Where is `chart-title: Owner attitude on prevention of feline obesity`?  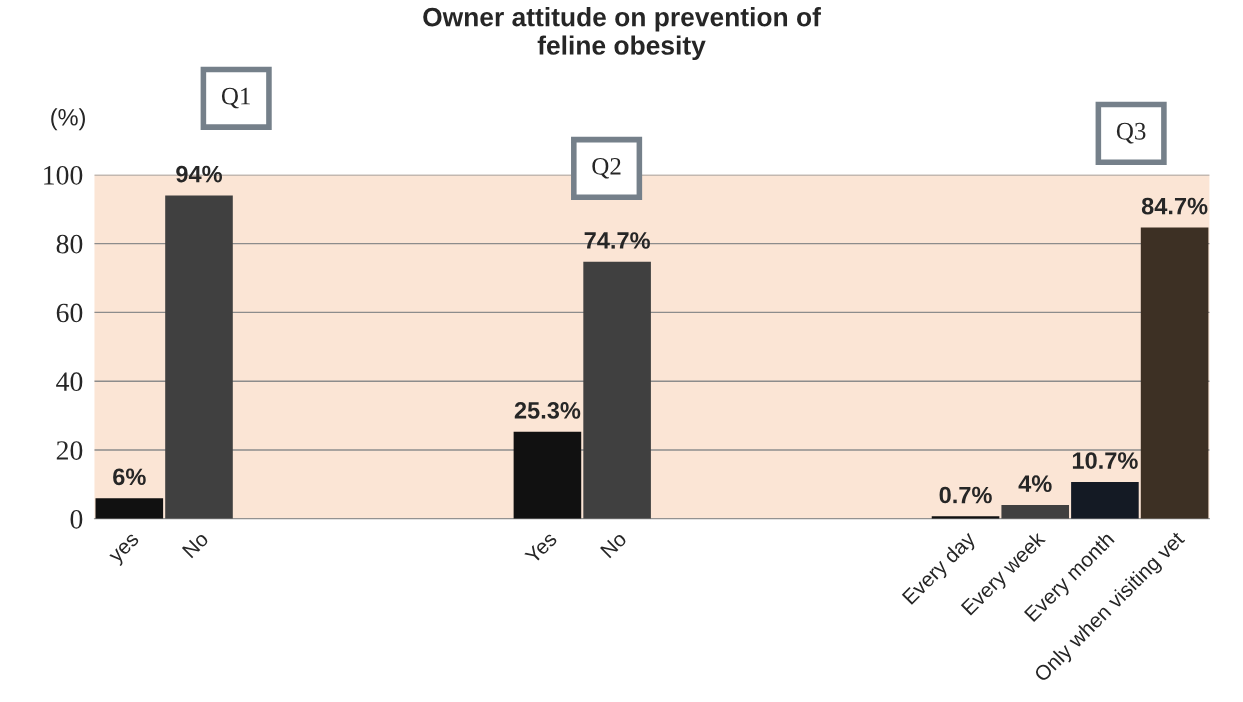
chart-title: Owner attitude on prevention of feline obesity is located at coordinates (622, 34).